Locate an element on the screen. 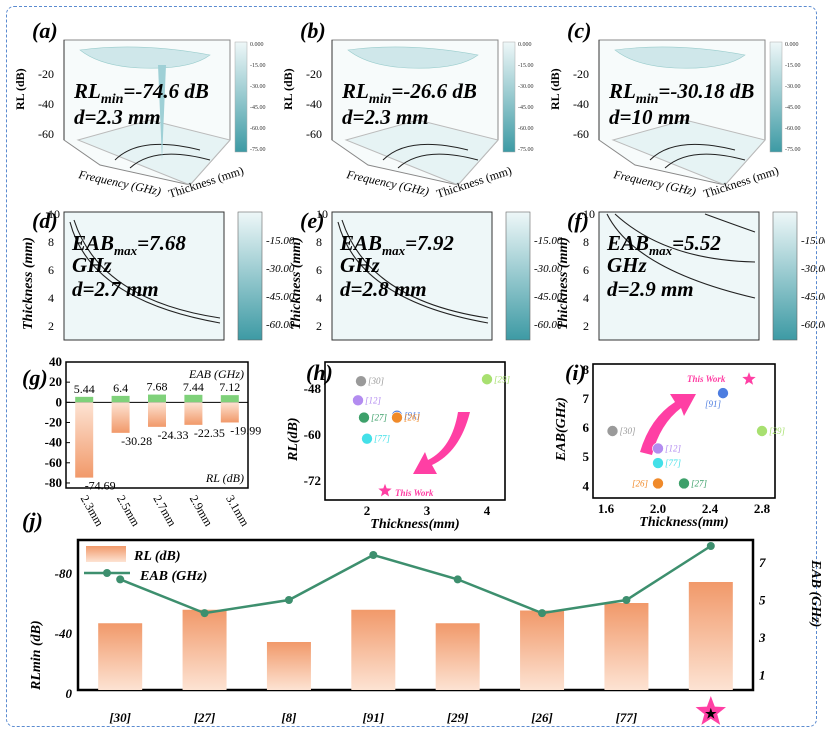 This screenshot has height=735, width=825. eab-unit: GHz is located at coordinates (92, 265).